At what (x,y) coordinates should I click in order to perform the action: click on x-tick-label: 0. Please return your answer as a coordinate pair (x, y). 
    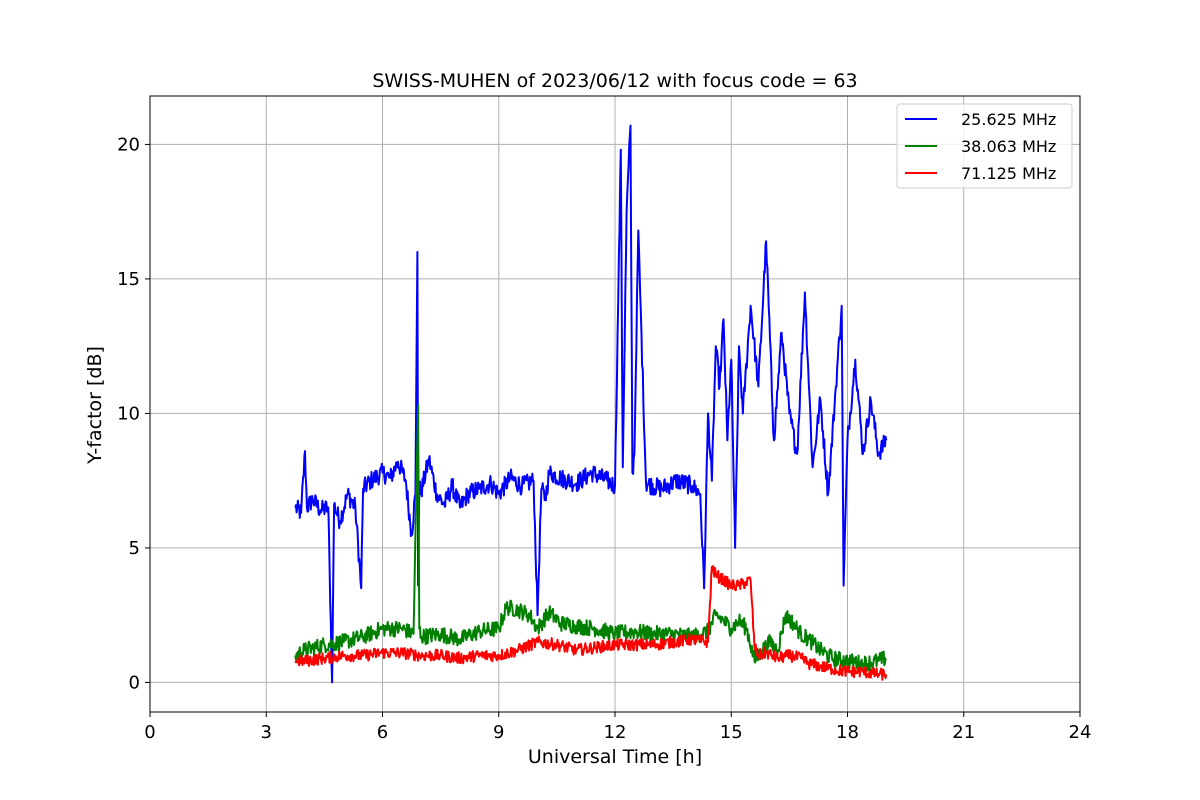
    Looking at the image, I should click on (149, 732).